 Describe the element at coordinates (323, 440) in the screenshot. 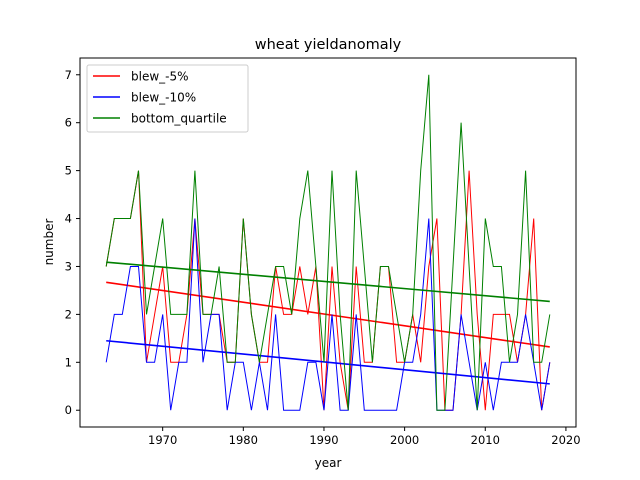

I see `x-tick-label: 1990` at that location.